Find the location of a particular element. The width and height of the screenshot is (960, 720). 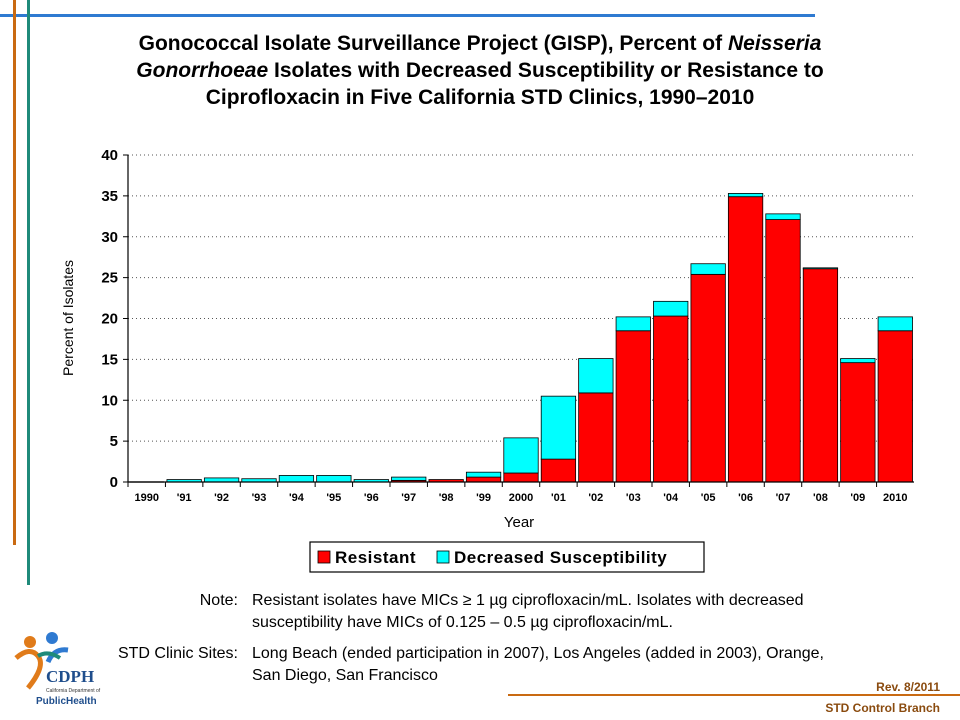

x-tick-label: '03 is located at coordinates (633, 498).